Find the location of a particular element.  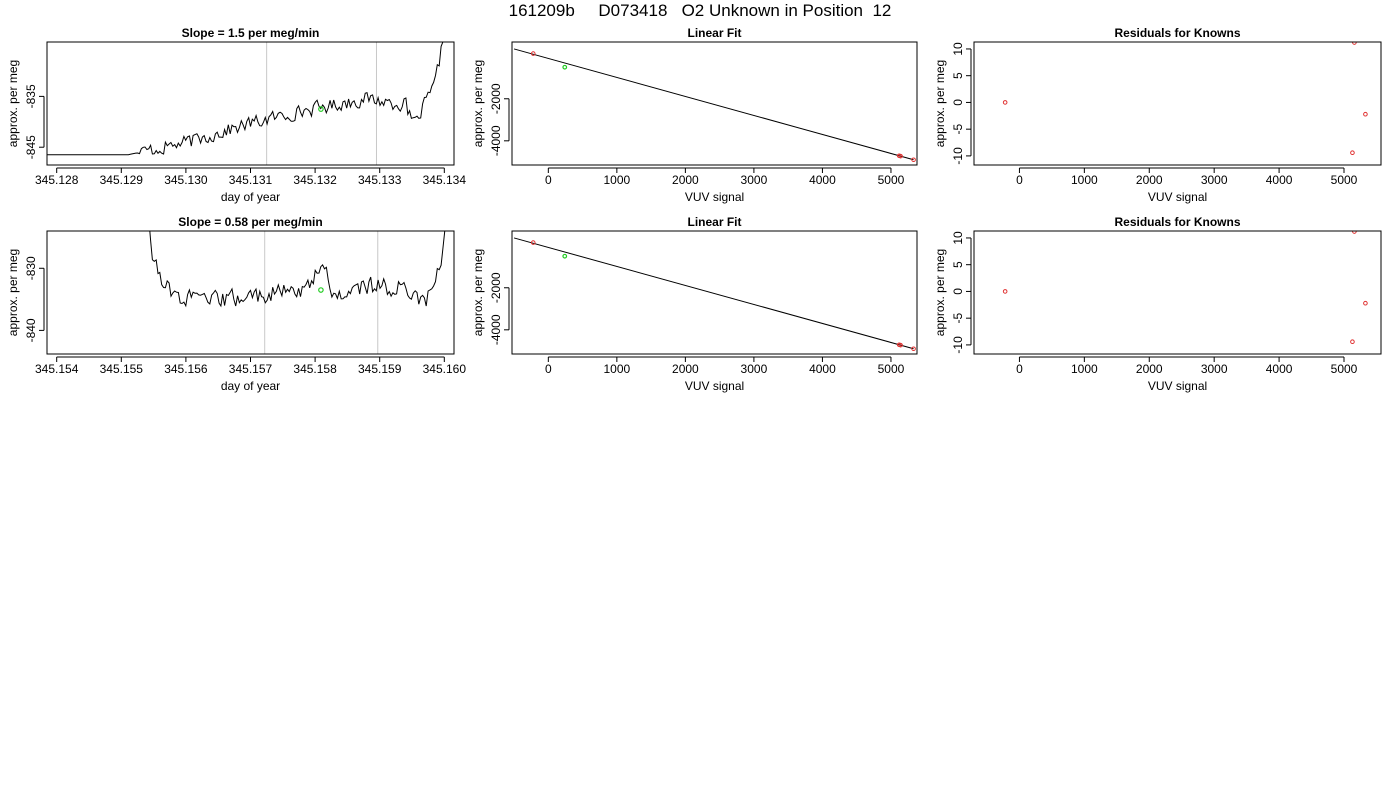

y-tick-label: -840 is located at coordinates (31, 330).